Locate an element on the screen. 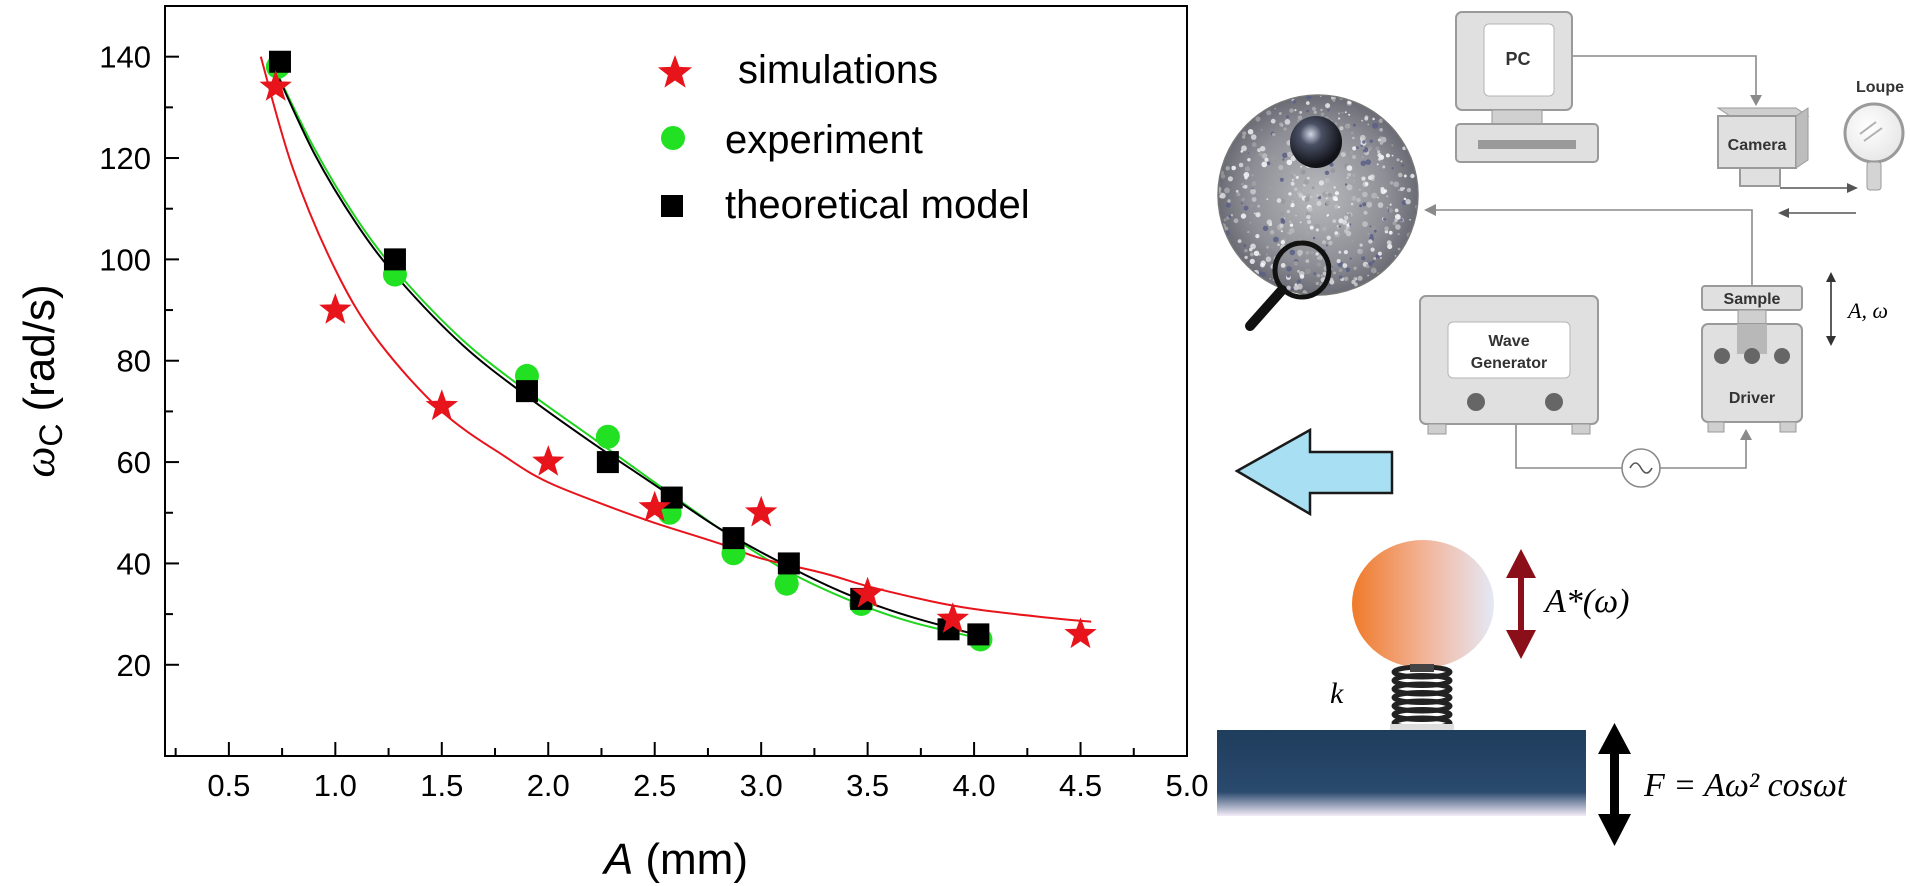 The image size is (1910, 886). y-tick-label: 40 is located at coordinates (134, 563).